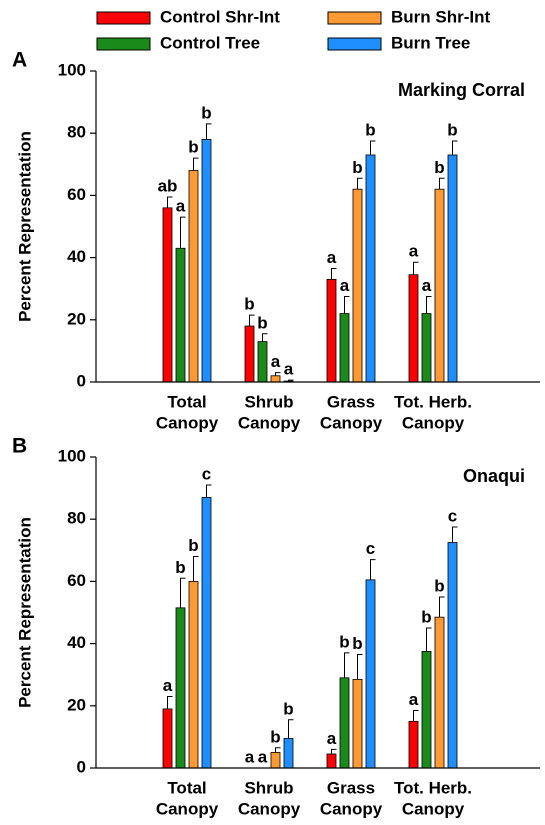  Describe the element at coordinates (220, 16) in the screenshot. I see `legend-label: Control Shr-Int` at that location.